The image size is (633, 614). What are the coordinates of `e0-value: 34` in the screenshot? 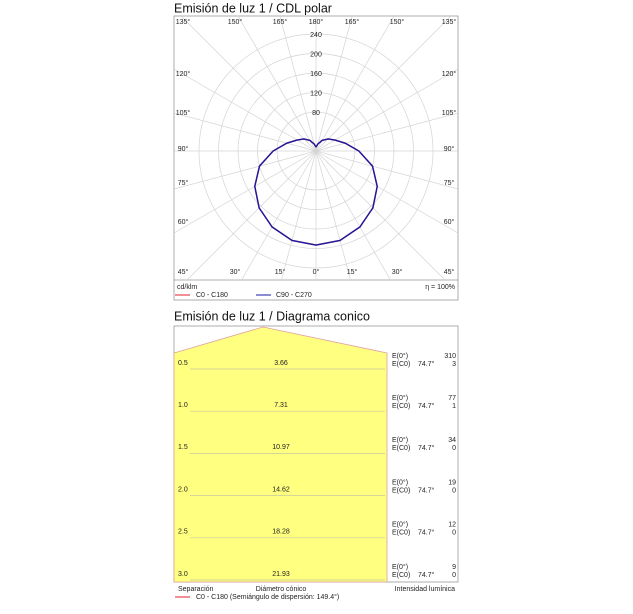 It's located at (452, 440).